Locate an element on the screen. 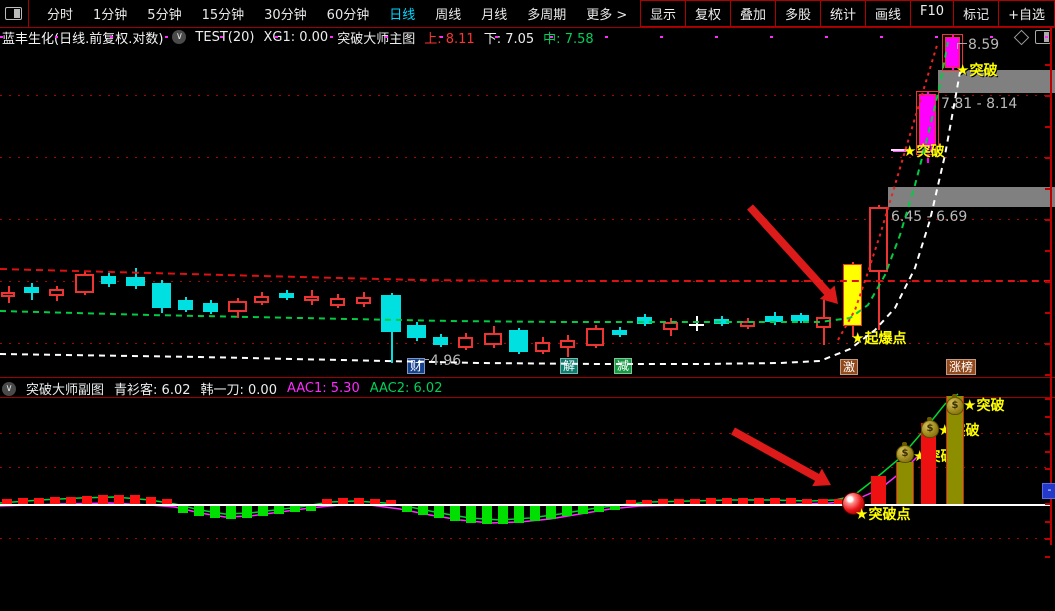 This screenshot has height=611, width=1055. toolbar-button-F10: F10 is located at coordinates (932, 13).